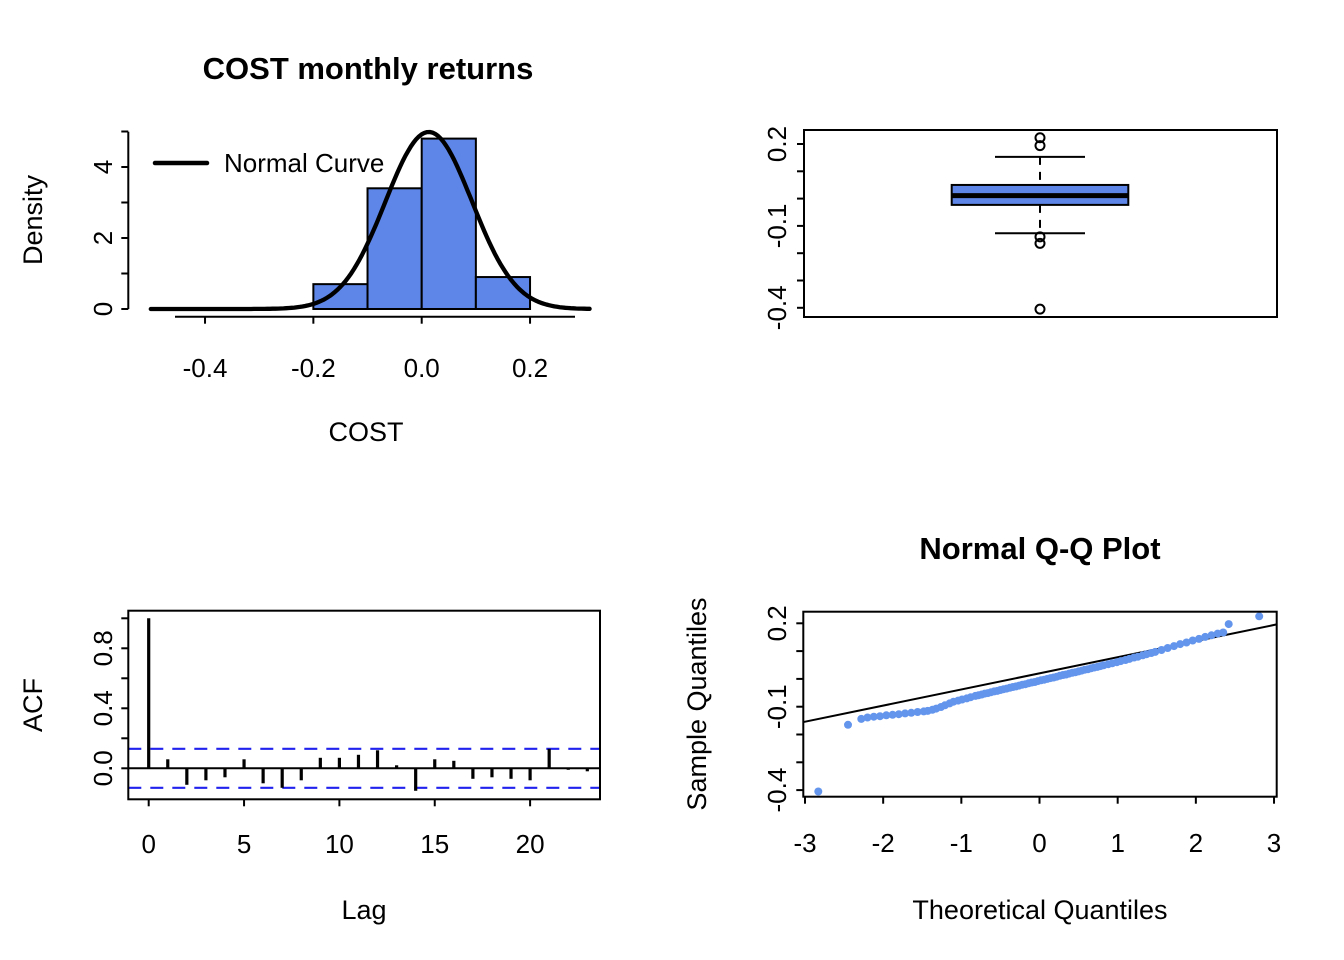 This screenshot has height=960, width=1344. Describe the element at coordinates (103, 167) in the screenshot. I see `hist-y-tick-label: 4` at that location.